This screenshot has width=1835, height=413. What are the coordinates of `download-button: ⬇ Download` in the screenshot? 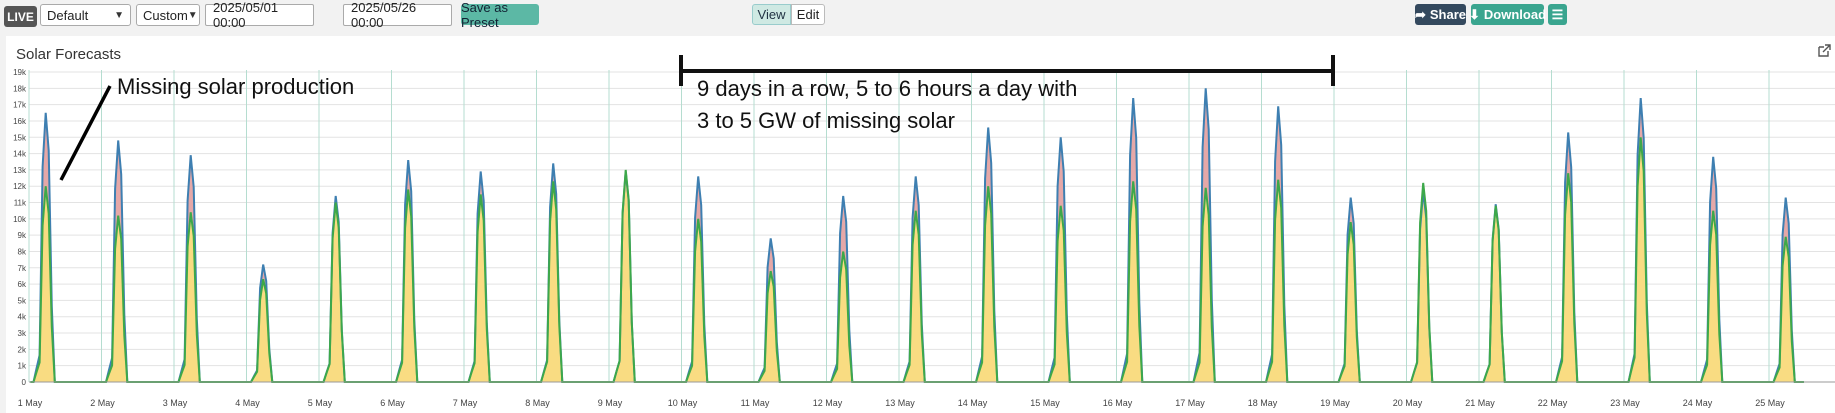 It's located at (1508, 14).